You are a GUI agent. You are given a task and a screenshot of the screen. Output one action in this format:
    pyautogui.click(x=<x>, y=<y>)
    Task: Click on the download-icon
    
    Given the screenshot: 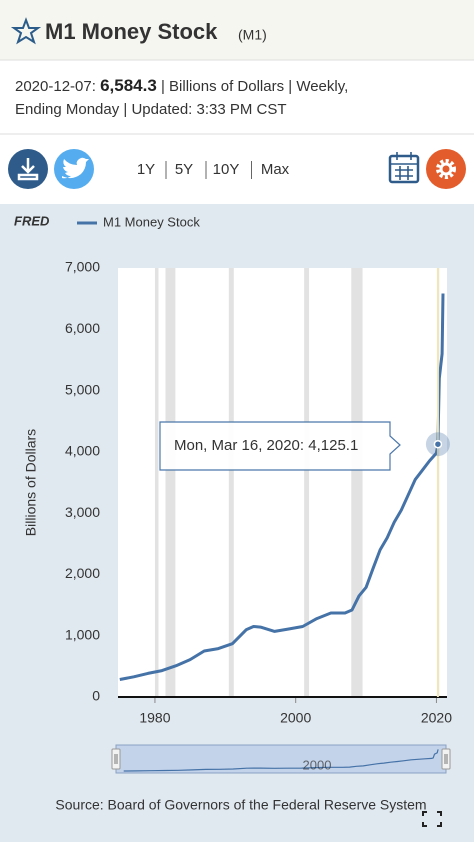 What is the action you would take?
    pyautogui.click(x=28, y=169)
    